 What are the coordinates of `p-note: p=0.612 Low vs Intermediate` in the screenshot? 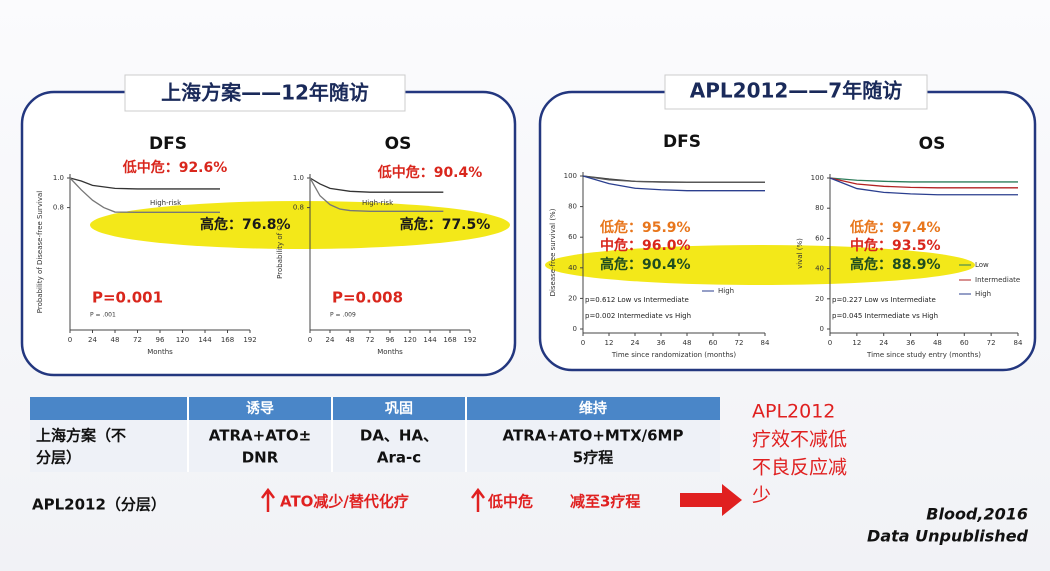 It's located at (637, 300).